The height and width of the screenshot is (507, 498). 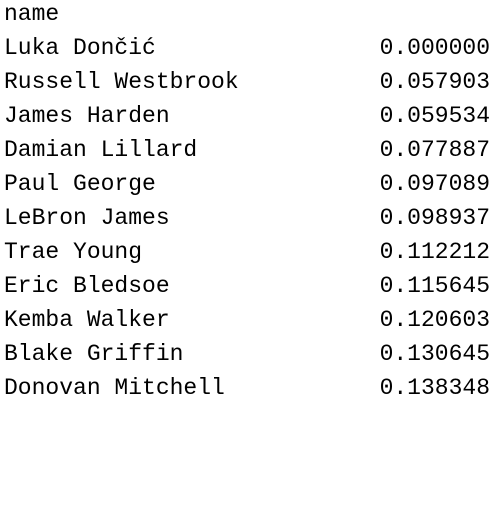 What do you see at coordinates (434, 218) in the screenshot?
I see `player-value: 0.098937` at bounding box center [434, 218].